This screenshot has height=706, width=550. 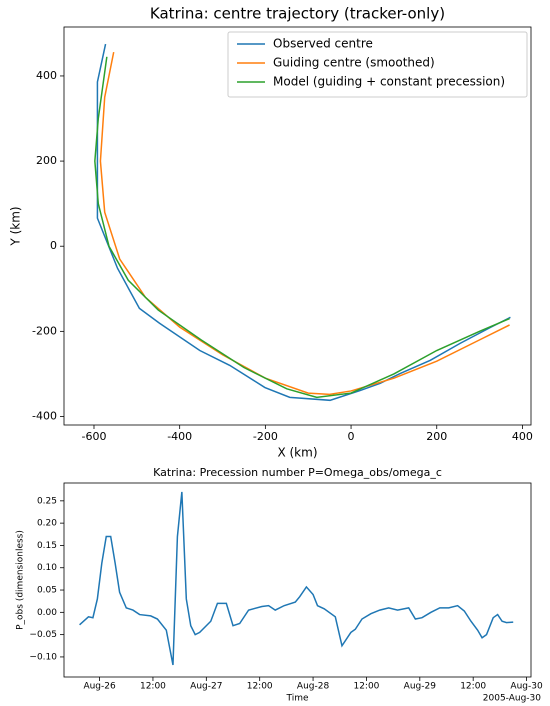 I want to click on x-tick-label: -400, so click(x=179, y=436).